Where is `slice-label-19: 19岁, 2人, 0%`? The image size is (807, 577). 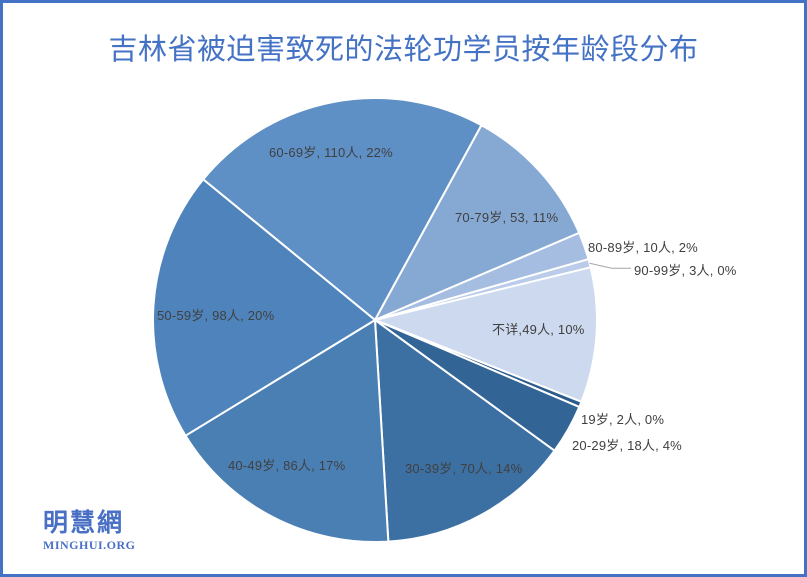 slice-label-19: 19岁, 2人, 0% is located at coordinates (623, 419).